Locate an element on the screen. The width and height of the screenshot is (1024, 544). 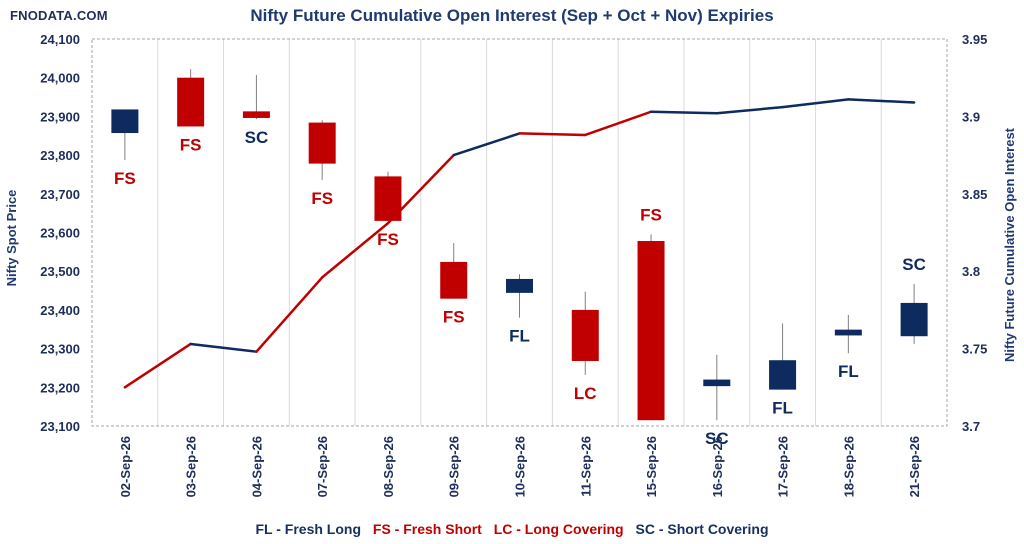
legend-fresh-long: FL - Fresh Long is located at coordinates (308, 529).